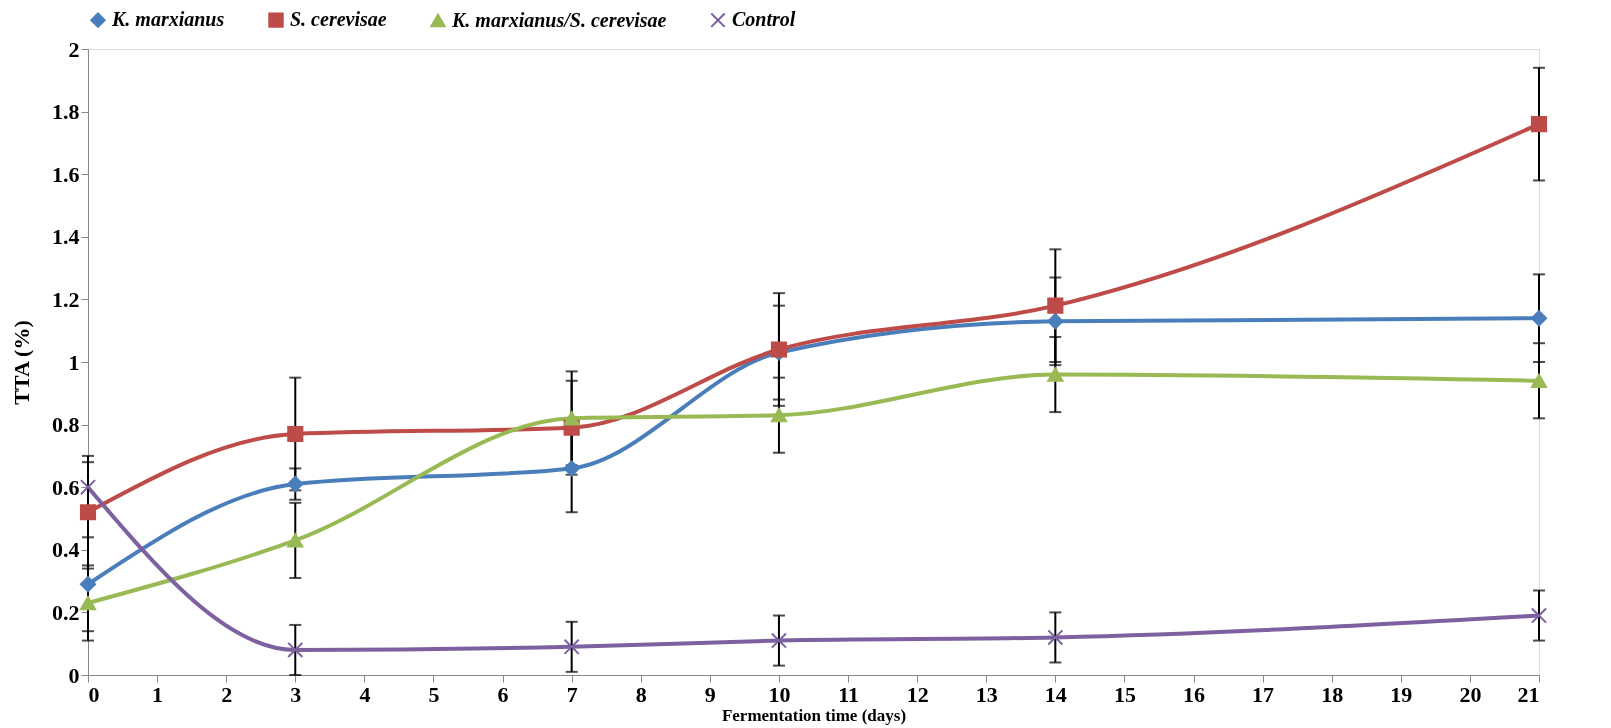  Describe the element at coordinates (66, 299) in the screenshot. I see `y-tick-label: 1.2` at that location.